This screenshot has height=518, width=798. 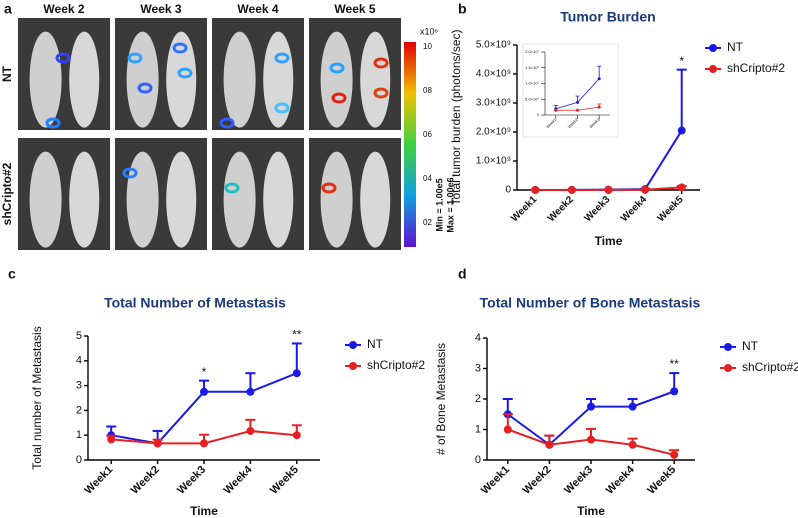 What do you see at coordinates (429, 31) in the screenshot?
I see `colorbar-unit: x10⁶` at bounding box center [429, 31].